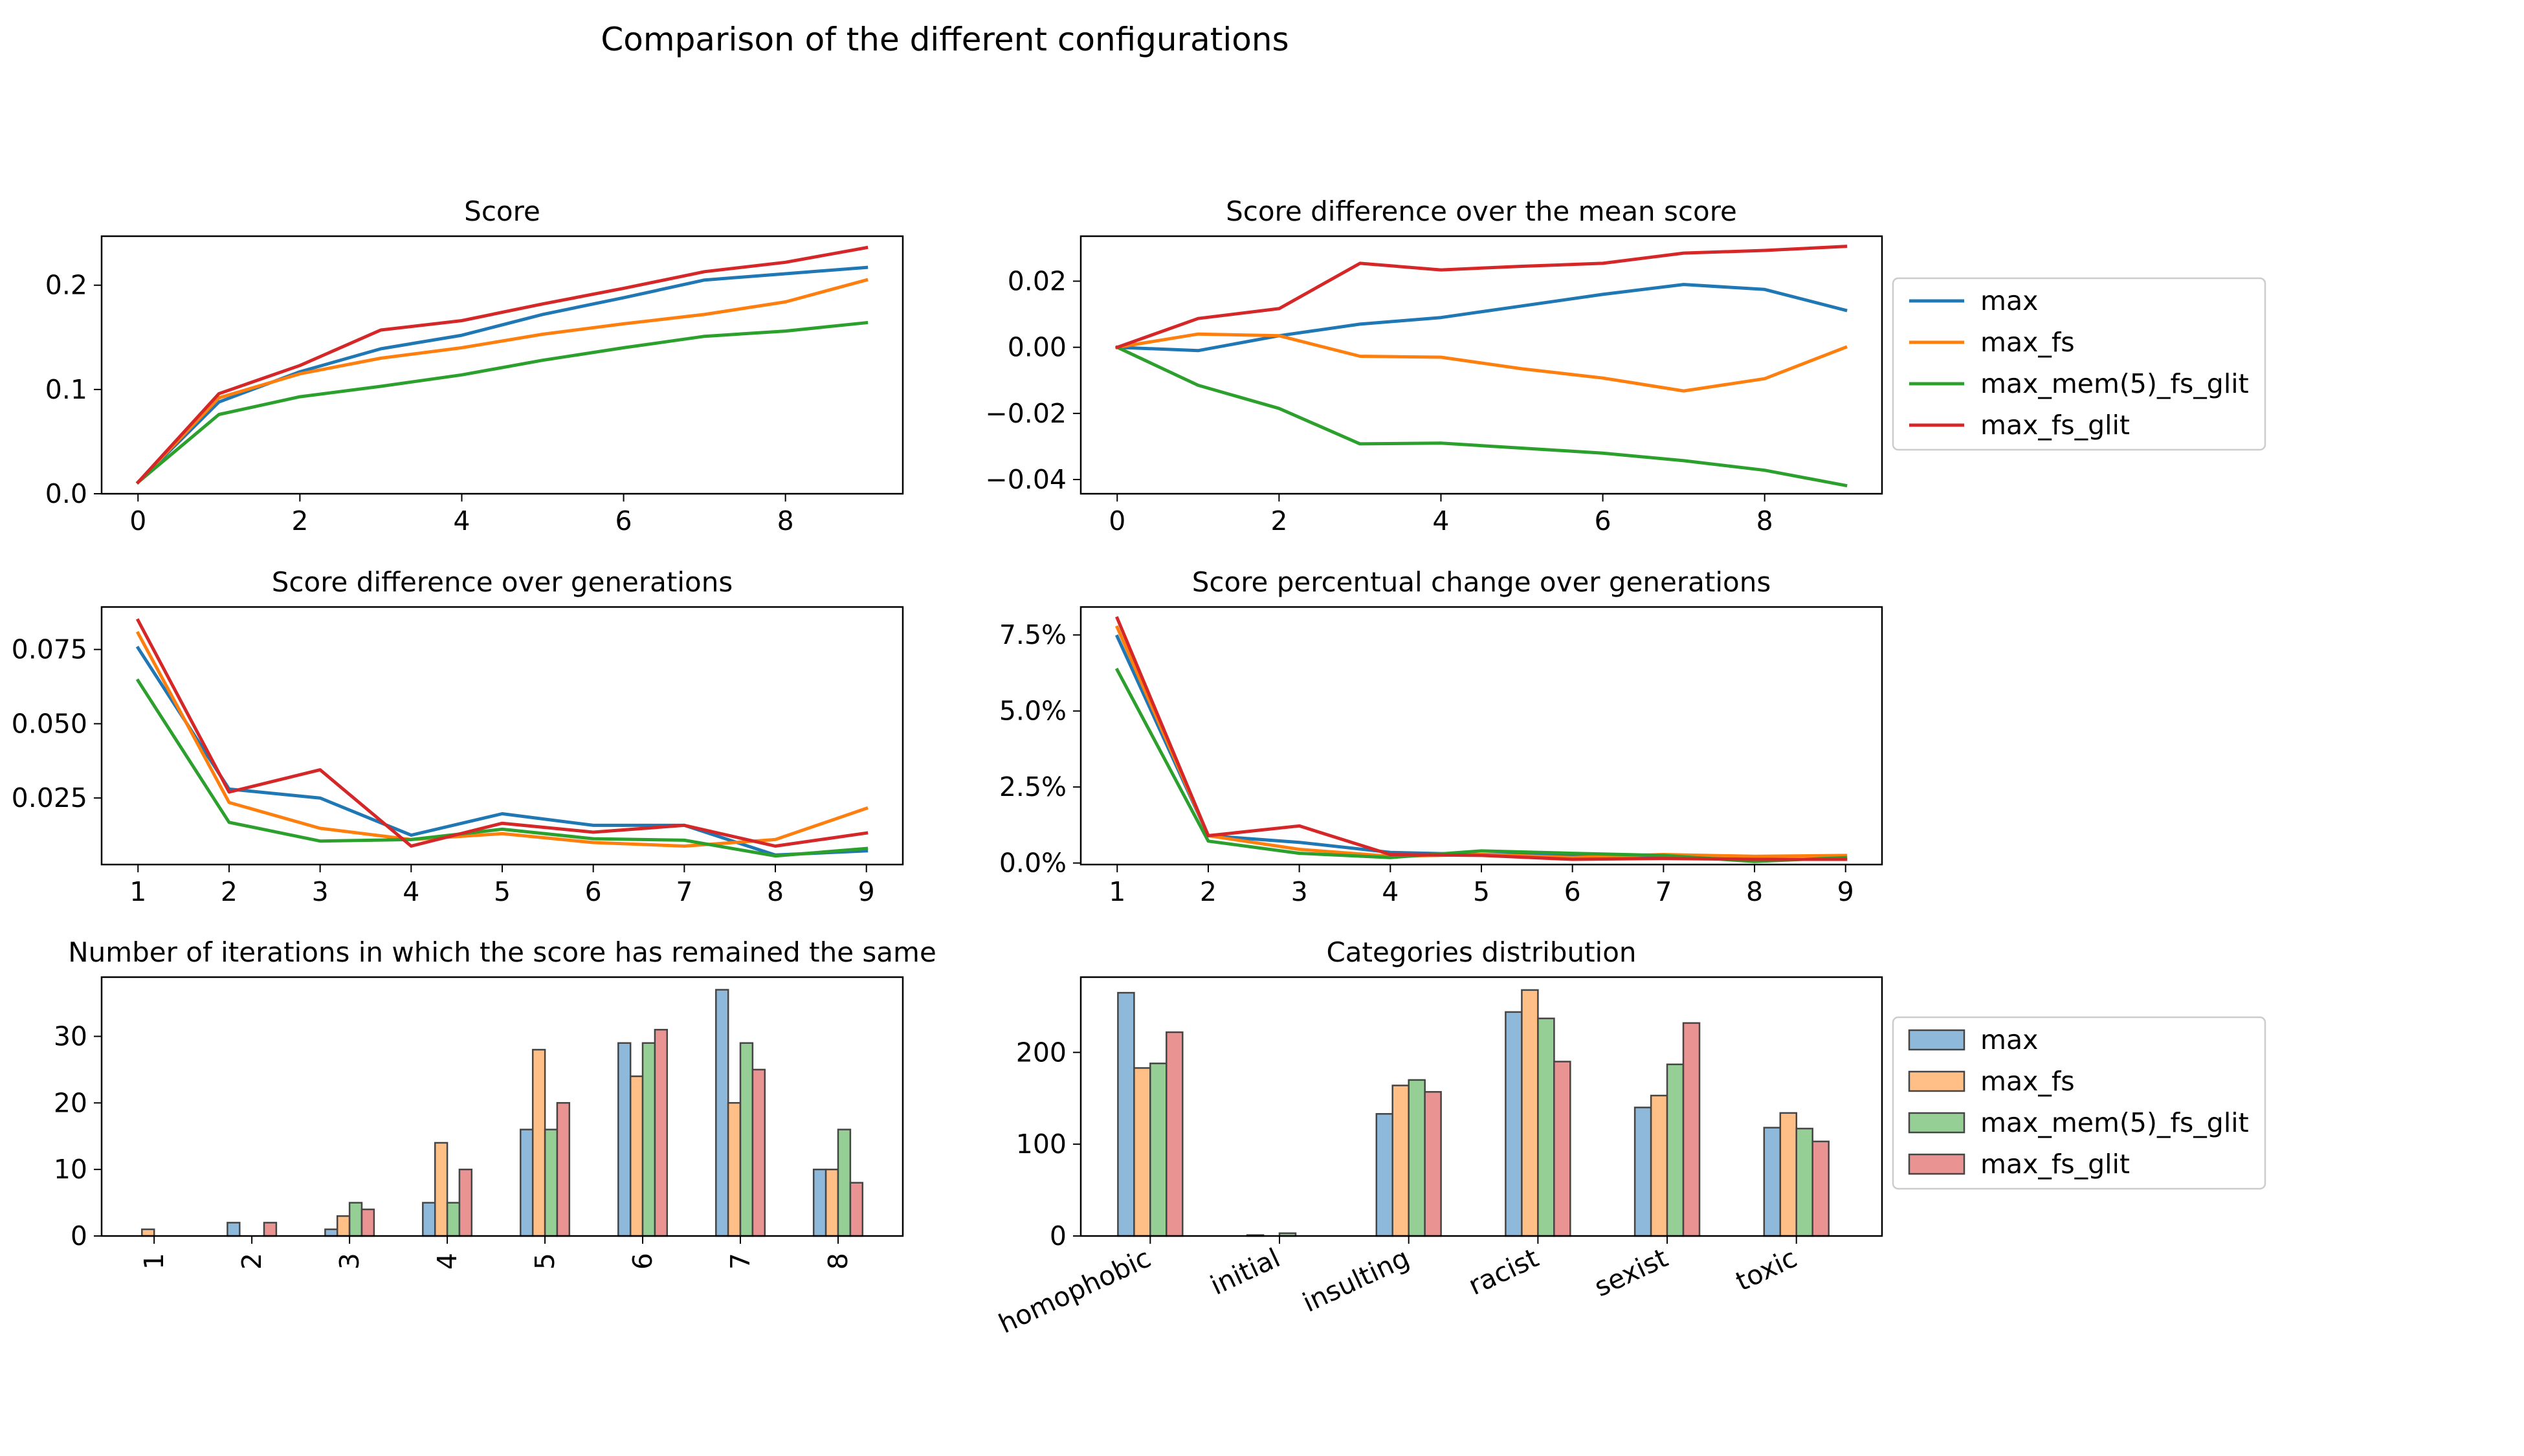 The width and height of the screenshot is (2524, 1456). I want to click on y-tick-label: 0.1, so click(66, 389).